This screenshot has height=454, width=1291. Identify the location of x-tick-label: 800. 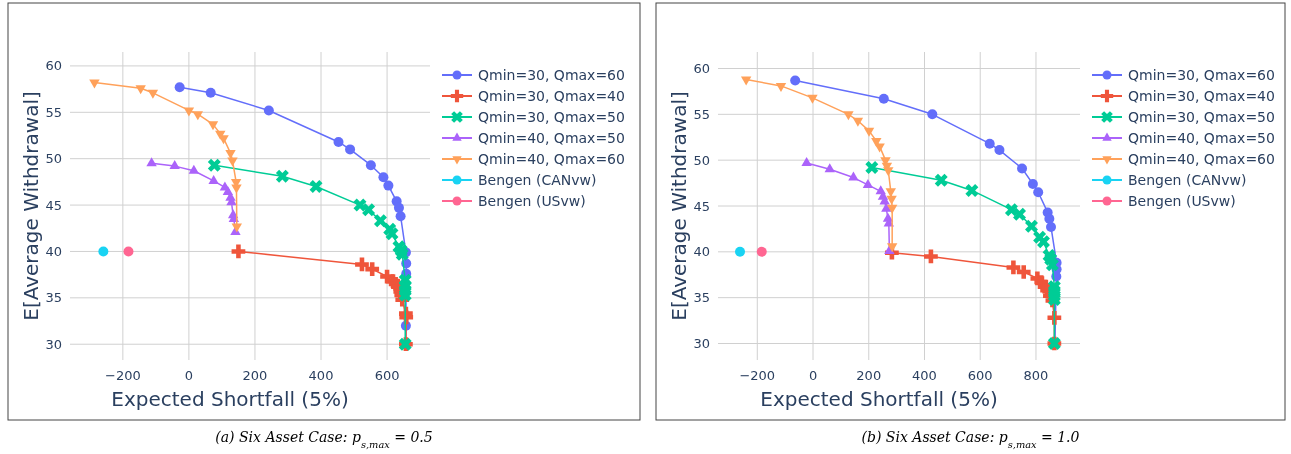
(1036, 375).